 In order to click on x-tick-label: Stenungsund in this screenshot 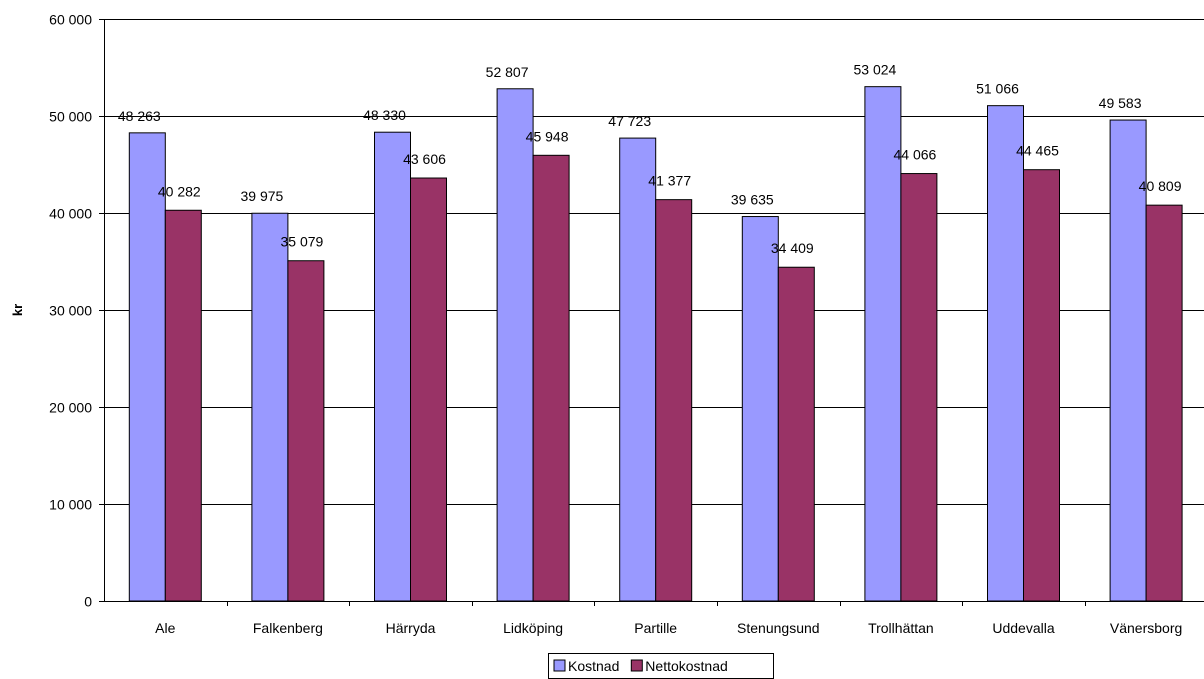, I will do `click(778, 628)`.